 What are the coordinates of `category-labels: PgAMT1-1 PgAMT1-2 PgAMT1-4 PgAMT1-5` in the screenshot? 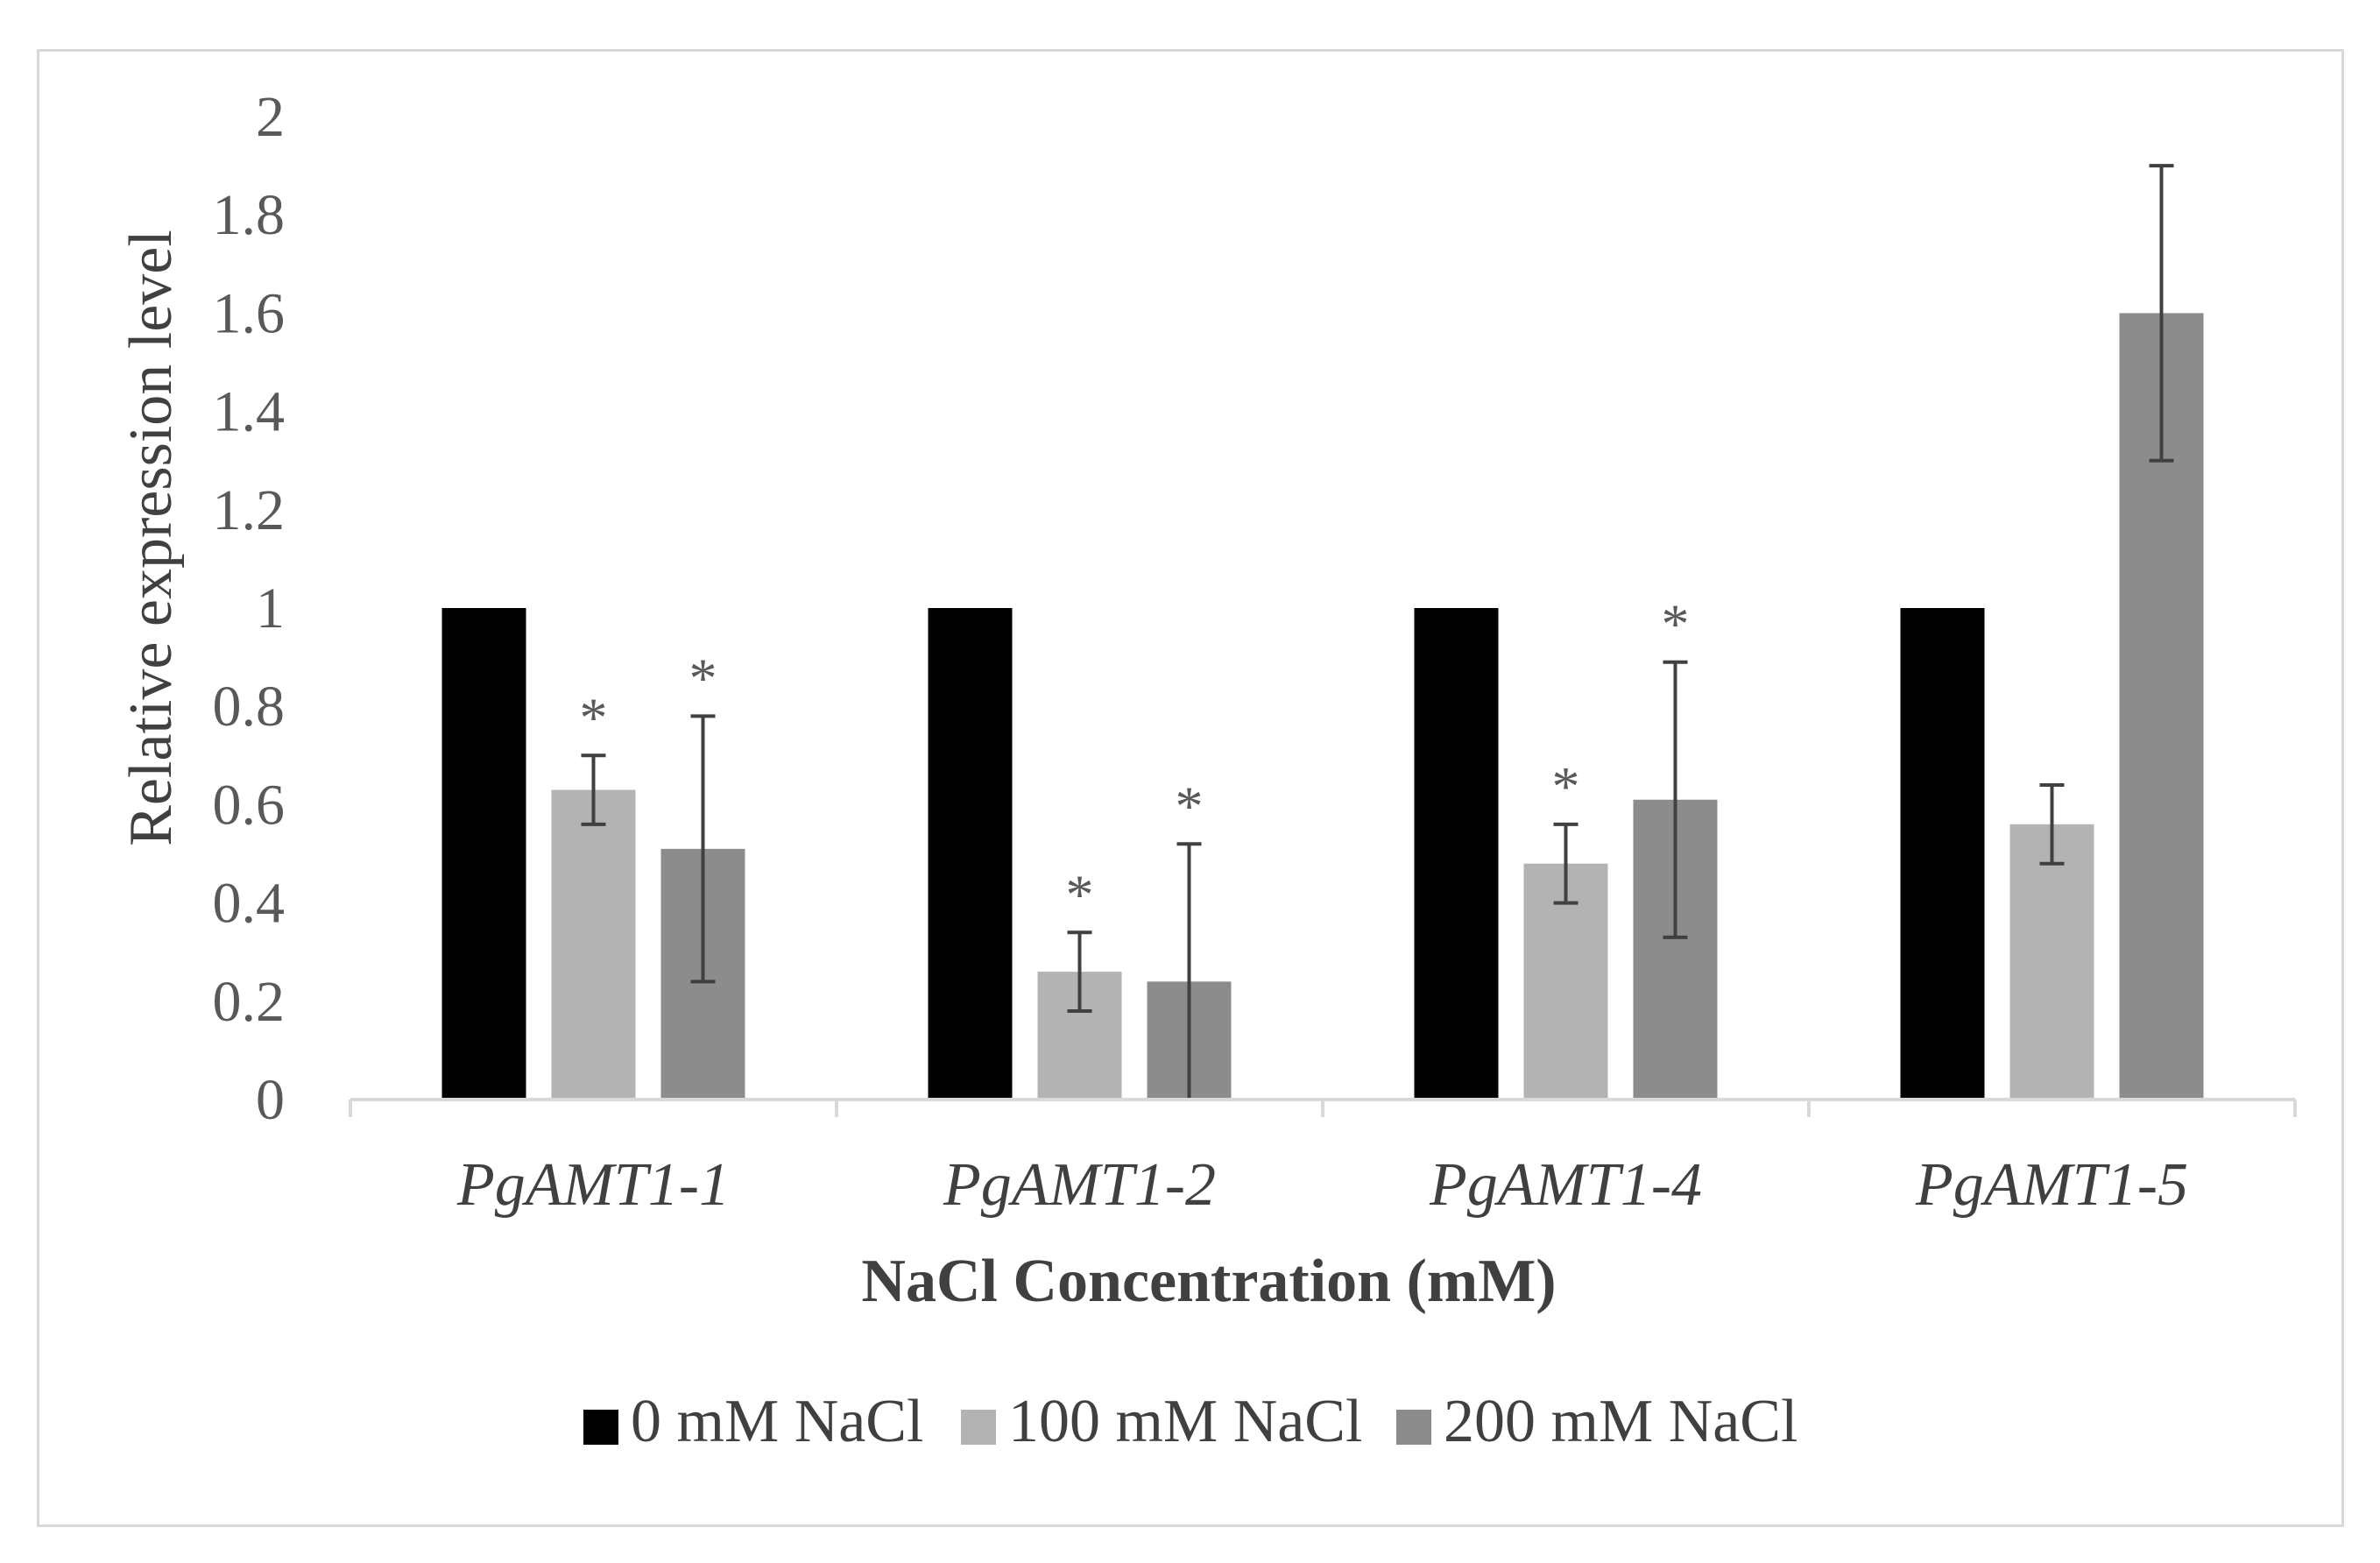 It's located at (1322, 1185).